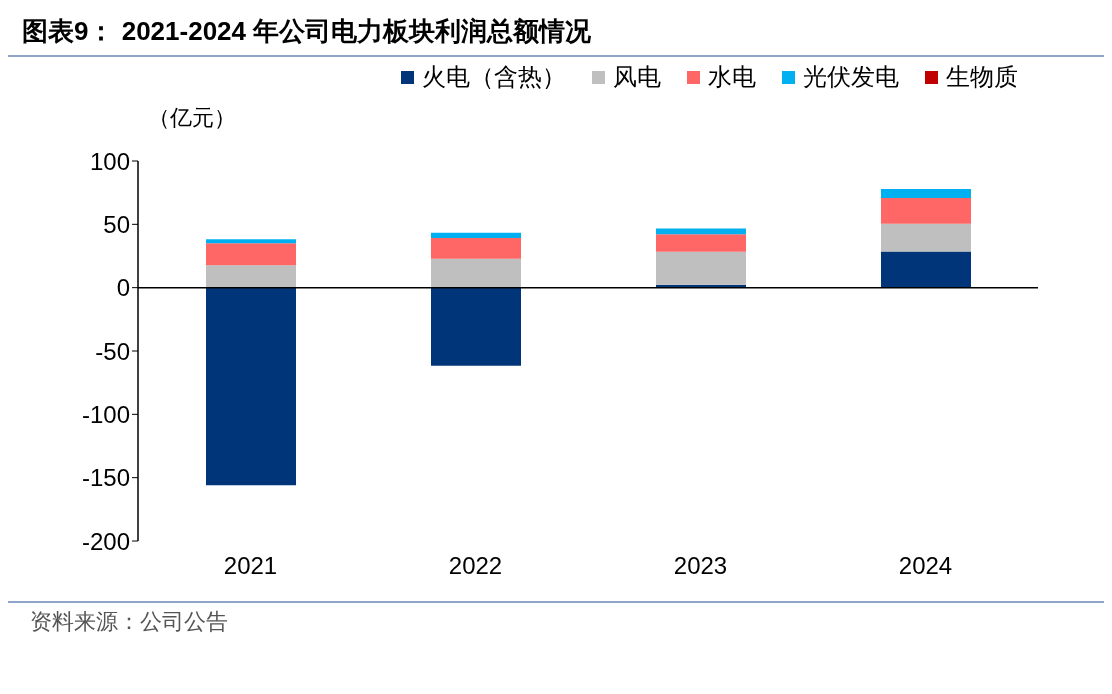 Image resolution: width=1112 pixels, height=694 pixels. What do you see at coordinates (475, 566) in the screenshot?
I see `x-tick-label: 2022` at bounding box center [475, 566].